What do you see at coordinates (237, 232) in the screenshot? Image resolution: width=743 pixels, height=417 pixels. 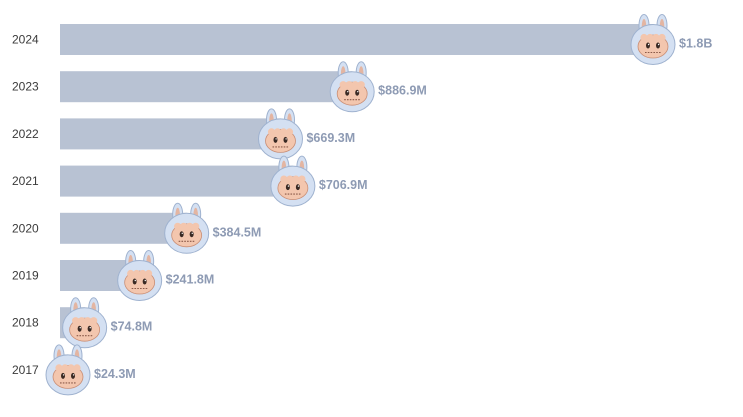 I see `value-label: $384.5M` at bounding box center [237, 232].